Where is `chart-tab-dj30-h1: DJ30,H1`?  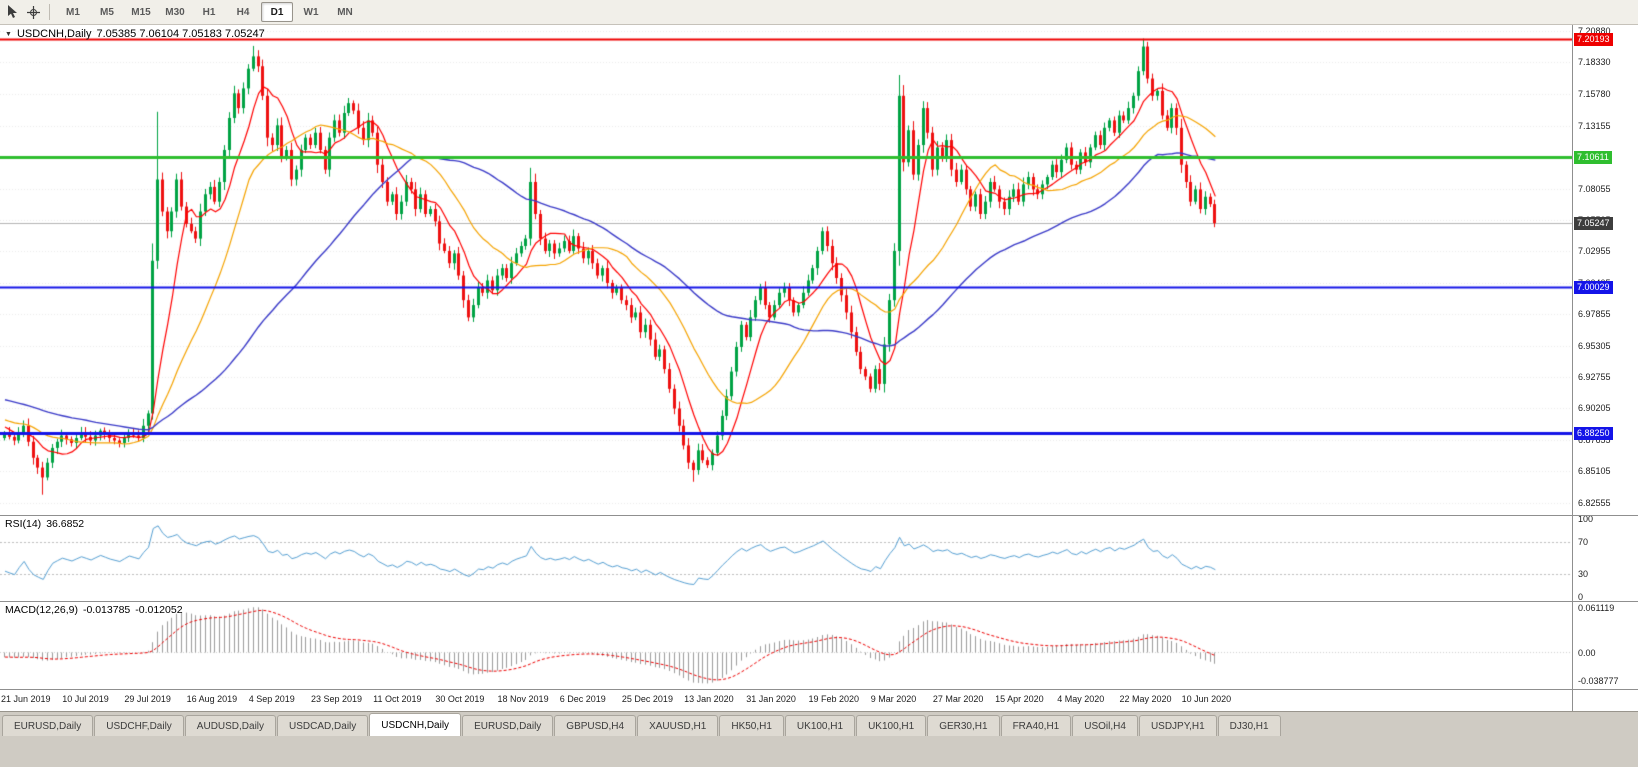 chart-tab-dj30-h1: DJ30,H1 is located at coordinates (1249, 725).